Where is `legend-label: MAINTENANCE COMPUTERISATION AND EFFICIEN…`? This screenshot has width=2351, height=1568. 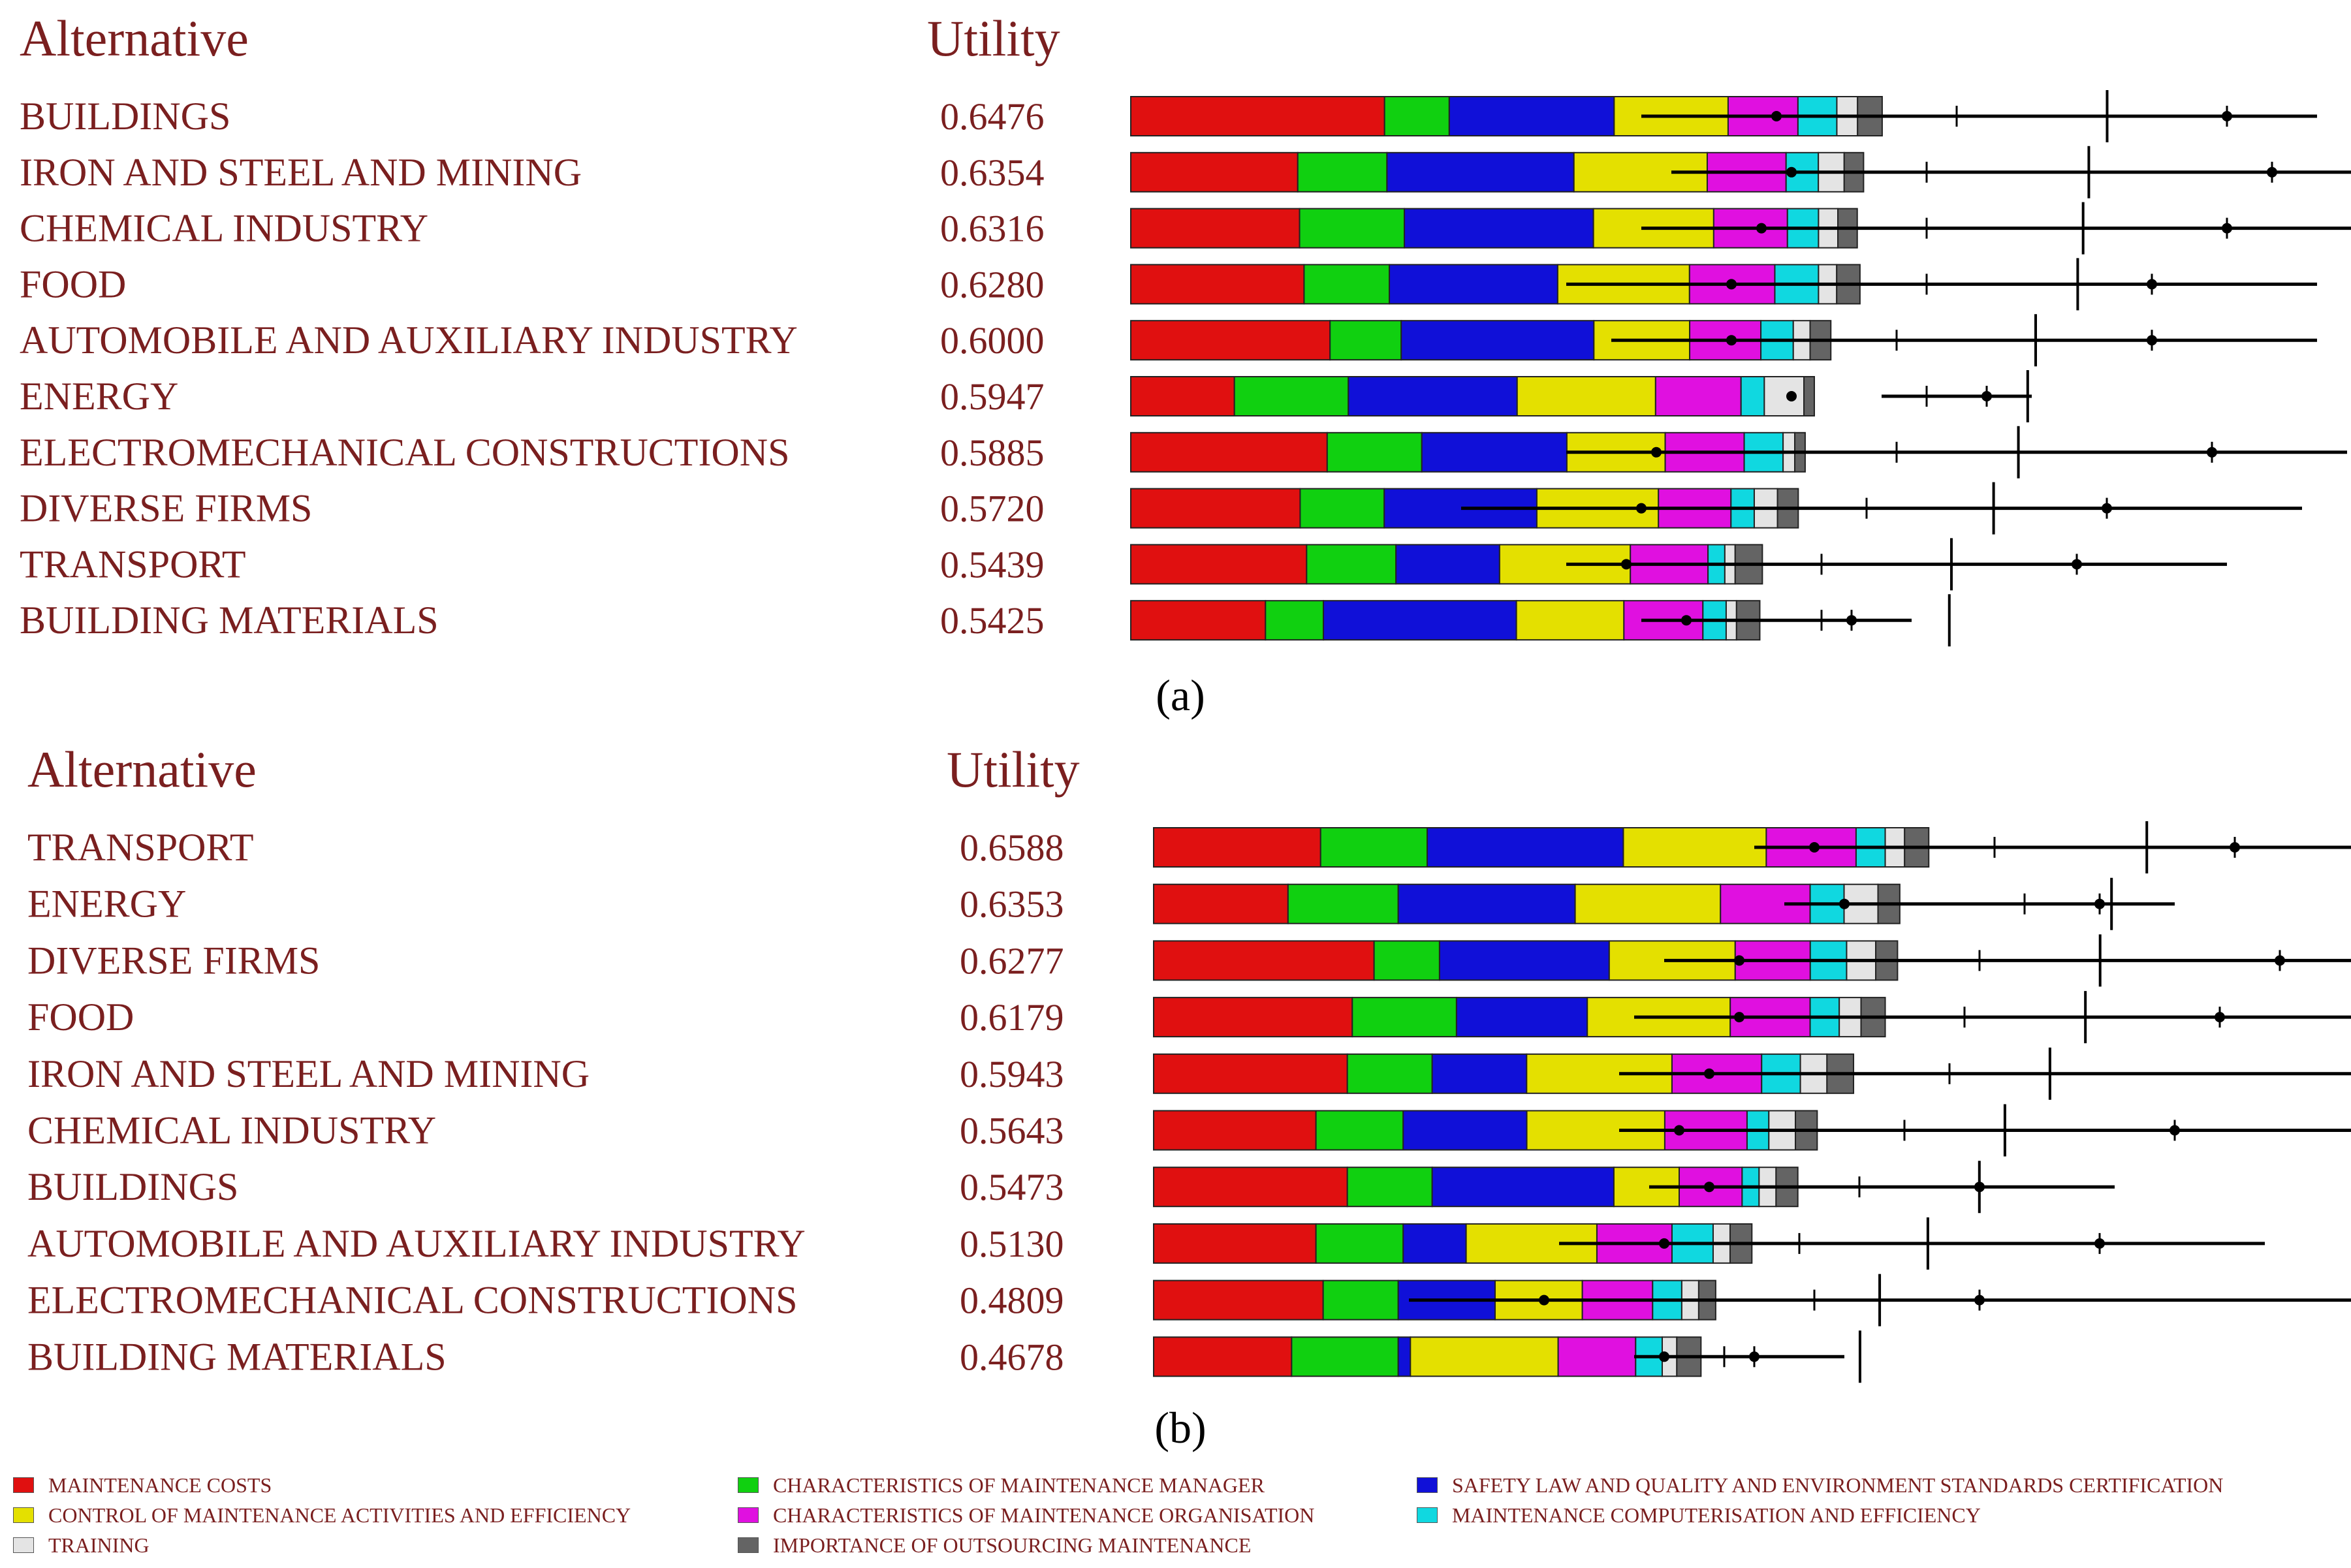
legend-label: MAINTENANCE COMPUTERISATION AND EFFICIEN… is located at coordinates (1716, 1515).